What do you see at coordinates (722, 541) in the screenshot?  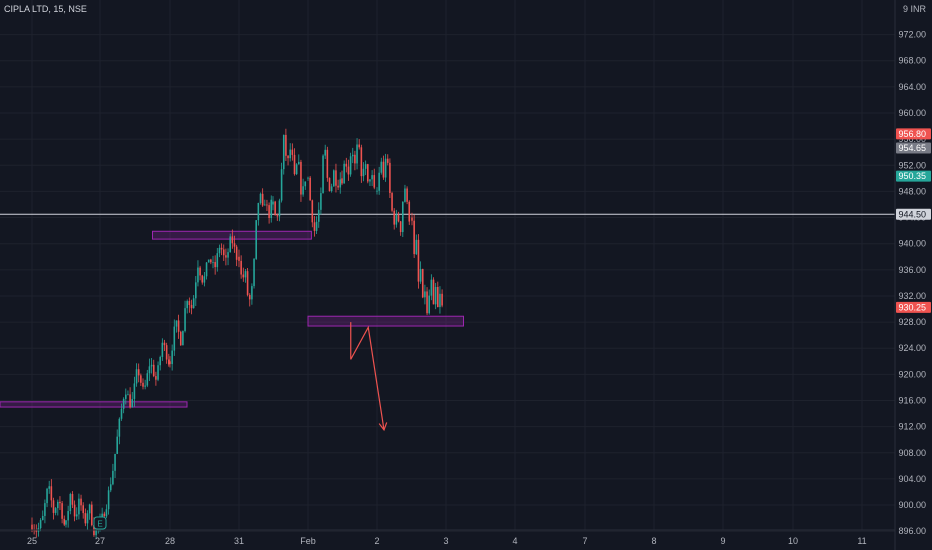 I see `time-tick-label: 9` at bounding box center [722, 541].